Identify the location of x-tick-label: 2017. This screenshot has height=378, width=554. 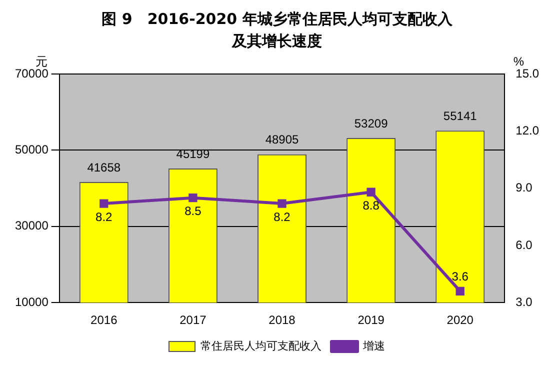
(193, 320).